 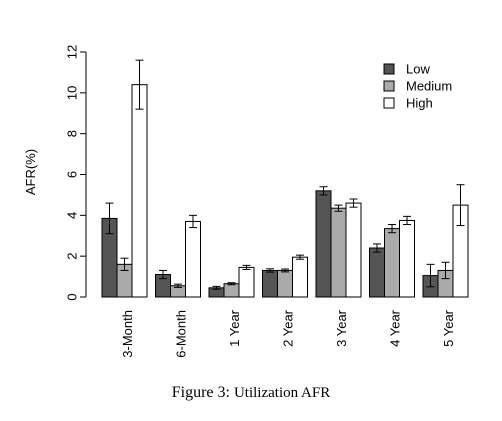 What do you see at coordinates (181, 334) in the screenshot?
I see `x-tick-label: 6-Month` at bounding box center [181, 334].